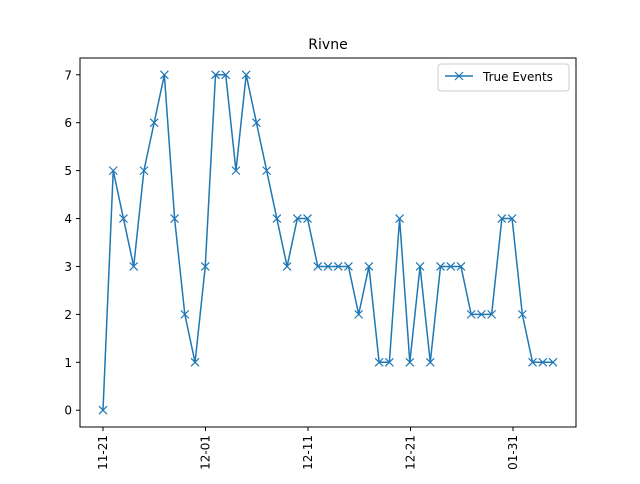  I want to click on legend-box, so click(503, 77).